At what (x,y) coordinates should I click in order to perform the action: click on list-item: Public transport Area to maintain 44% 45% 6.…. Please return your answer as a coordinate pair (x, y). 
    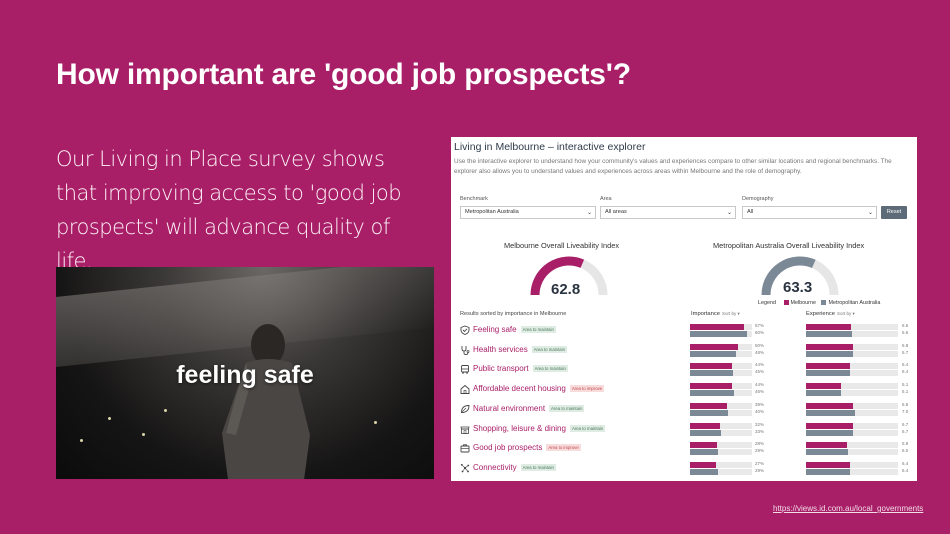
    Looking at the image, I should click on (684, 372).